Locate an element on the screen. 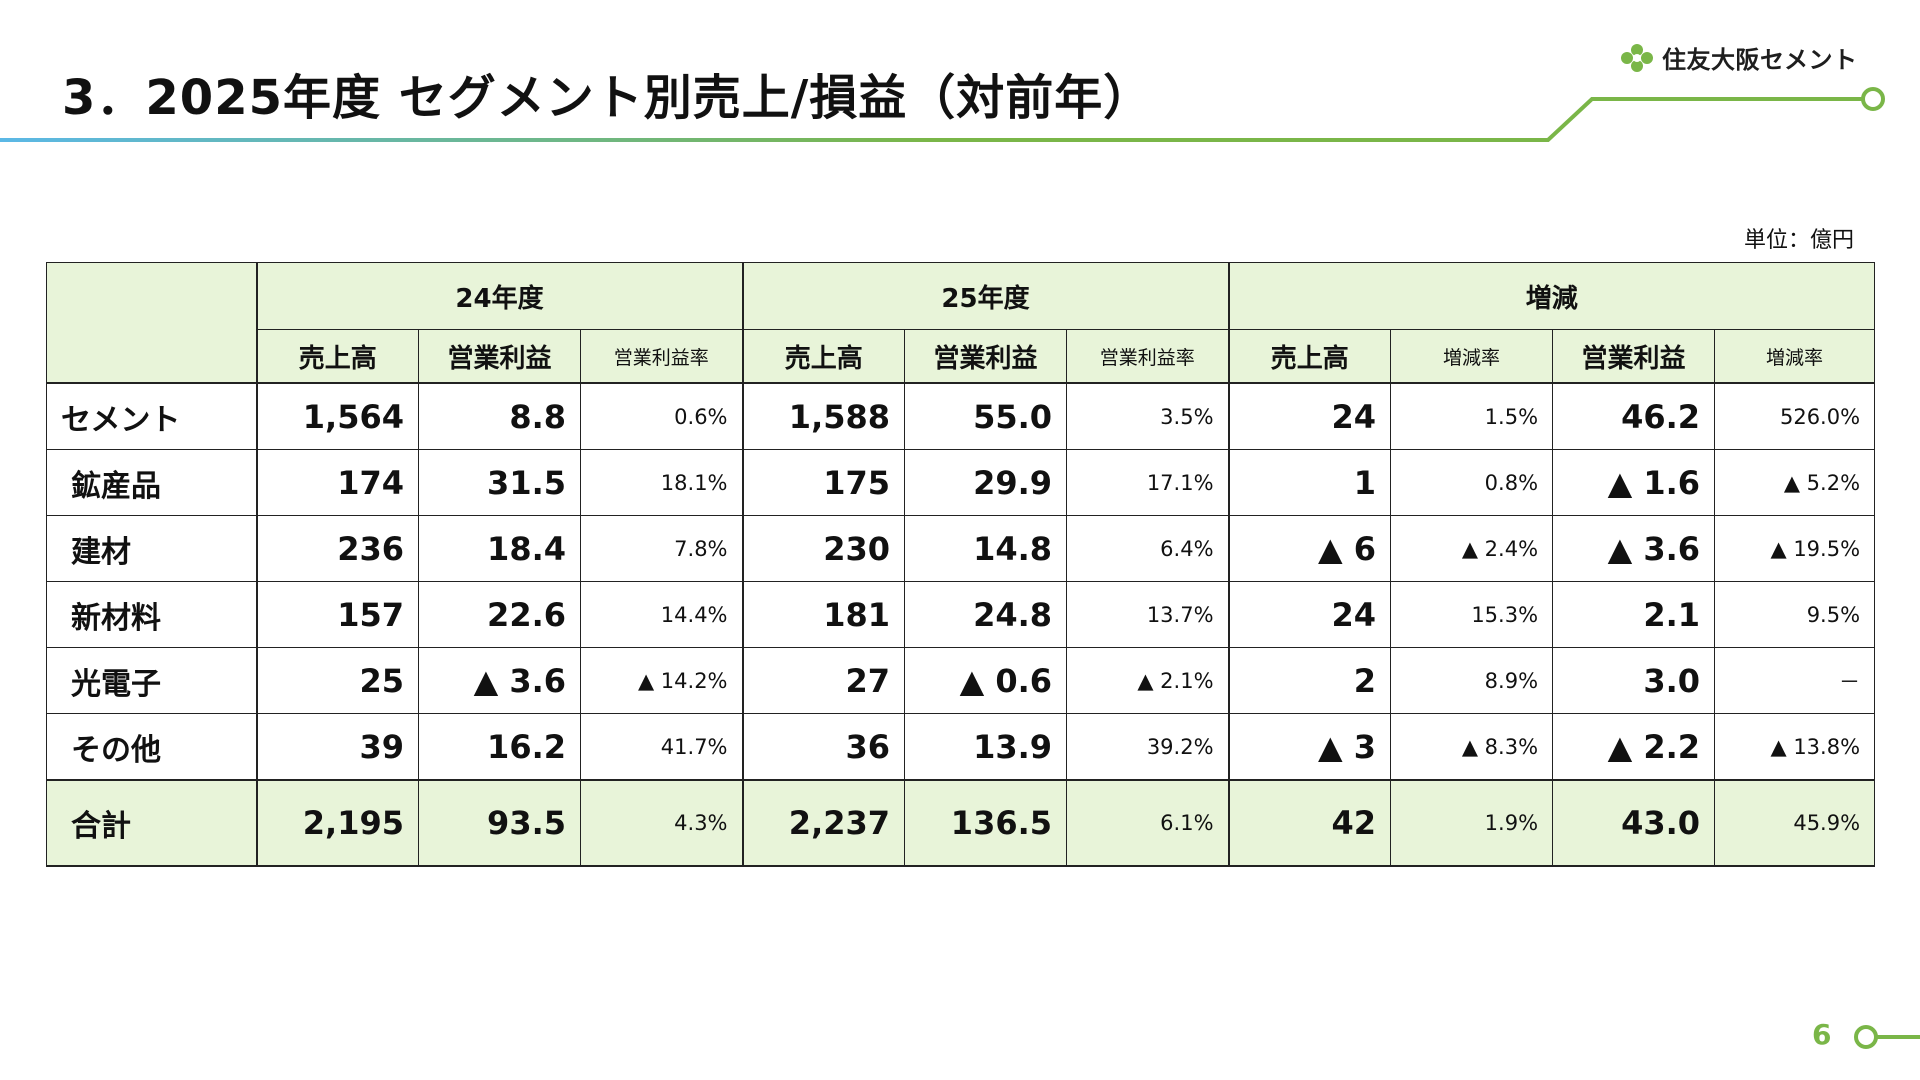 This screenshot has width=1920, height=1080. fy25-sales-cell: 181 is located at coordinates (824, 614).